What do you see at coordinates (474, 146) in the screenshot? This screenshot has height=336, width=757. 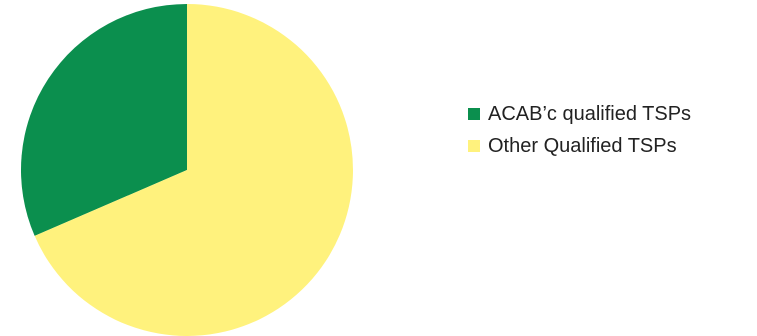 I see `legend-swatch-other-qualified-tsps` at bounding box center [474, 146].